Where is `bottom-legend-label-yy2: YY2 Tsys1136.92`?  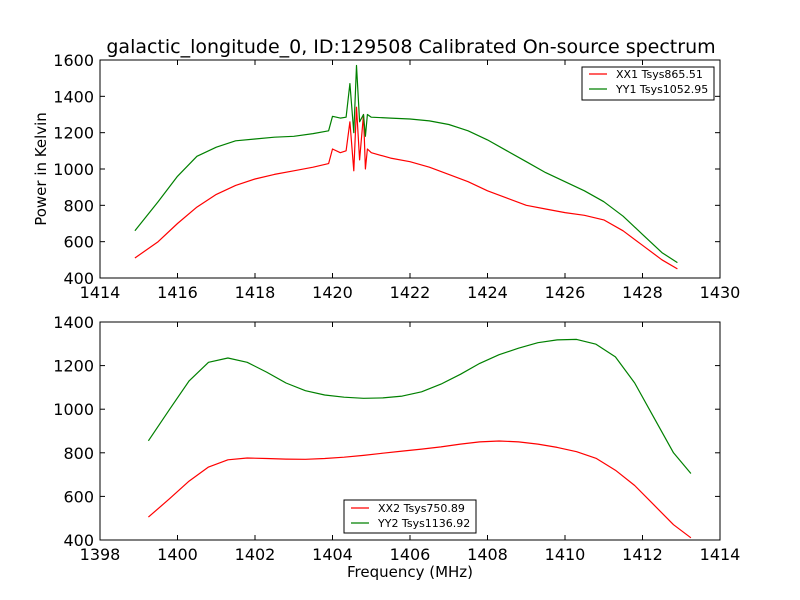
bottom-legend-label-yy2: YY2 Tsys1136.92 is located at coordinates (423, 523).